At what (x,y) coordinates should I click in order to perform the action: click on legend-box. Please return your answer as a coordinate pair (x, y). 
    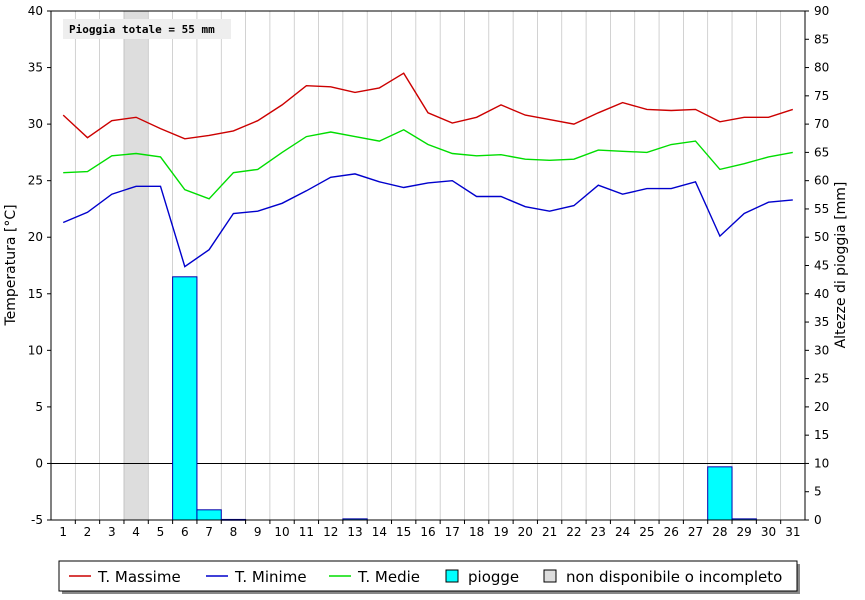
    Looking at the image, I should click on (428, 576).